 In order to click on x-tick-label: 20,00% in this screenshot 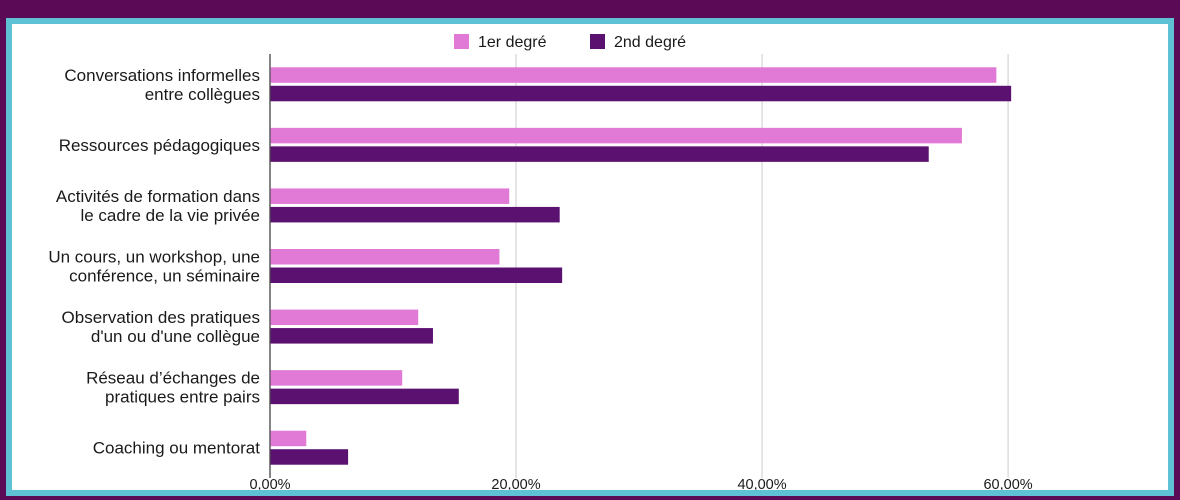, I will do `click(515, 483)`.